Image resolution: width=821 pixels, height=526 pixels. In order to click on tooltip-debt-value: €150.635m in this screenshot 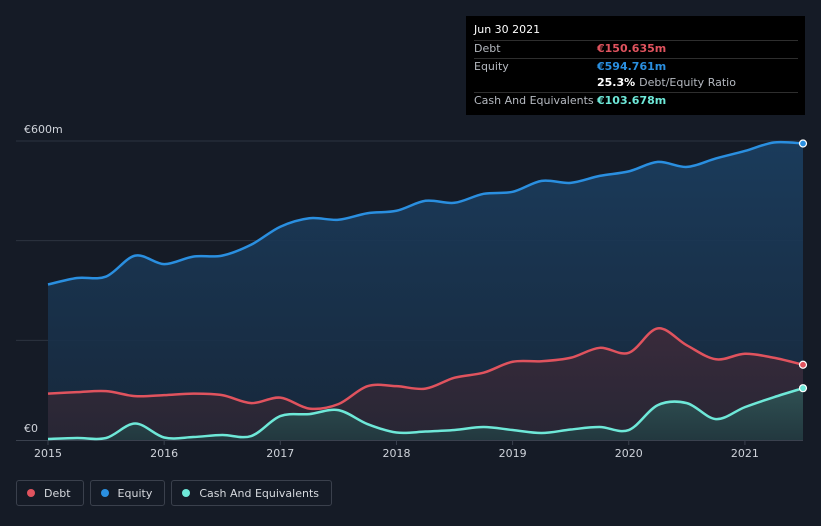, I will do `click(632, 48)`.